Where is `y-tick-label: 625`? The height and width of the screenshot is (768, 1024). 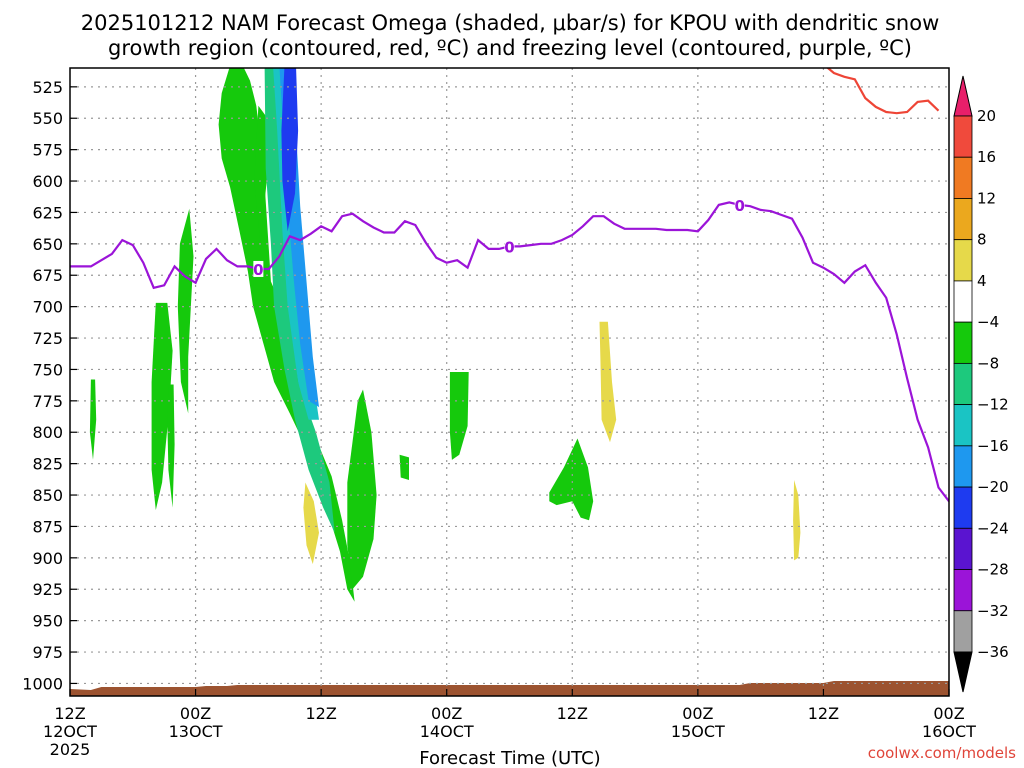 y-tick-label: 625 is located at coordinates (47, 212).